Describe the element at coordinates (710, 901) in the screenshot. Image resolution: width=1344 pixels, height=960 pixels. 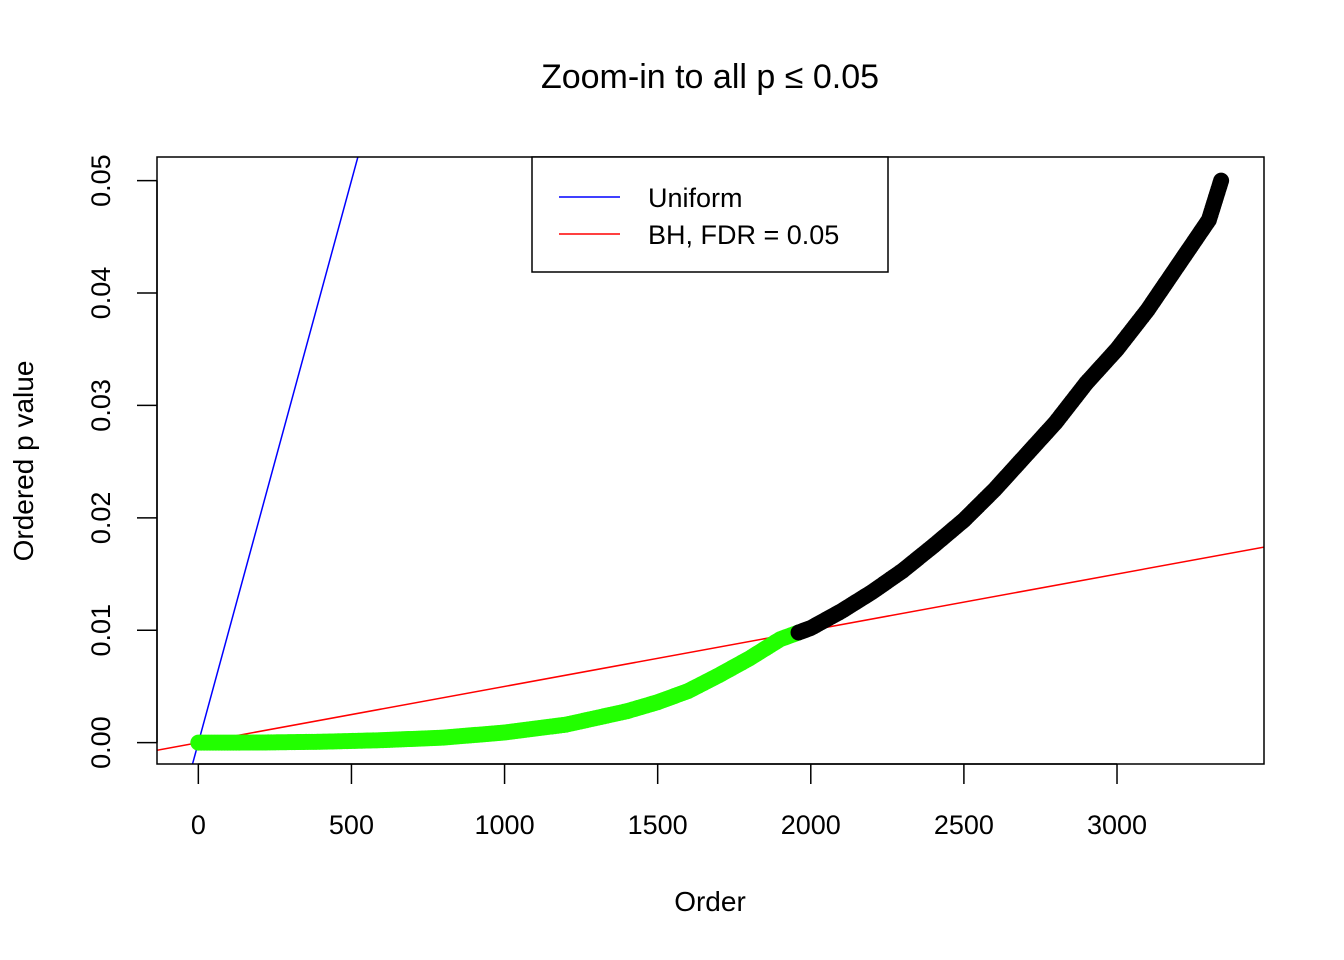
I see `x-axis-label: Order` at that location.